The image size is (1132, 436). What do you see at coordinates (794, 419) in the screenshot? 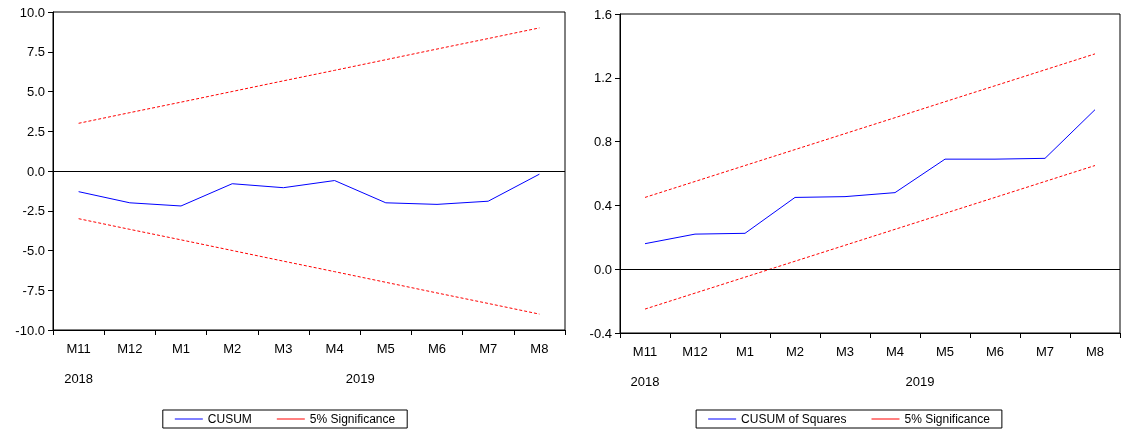
I see `legend-label: CUSUM of Squares` at bounding box center [794, 419].